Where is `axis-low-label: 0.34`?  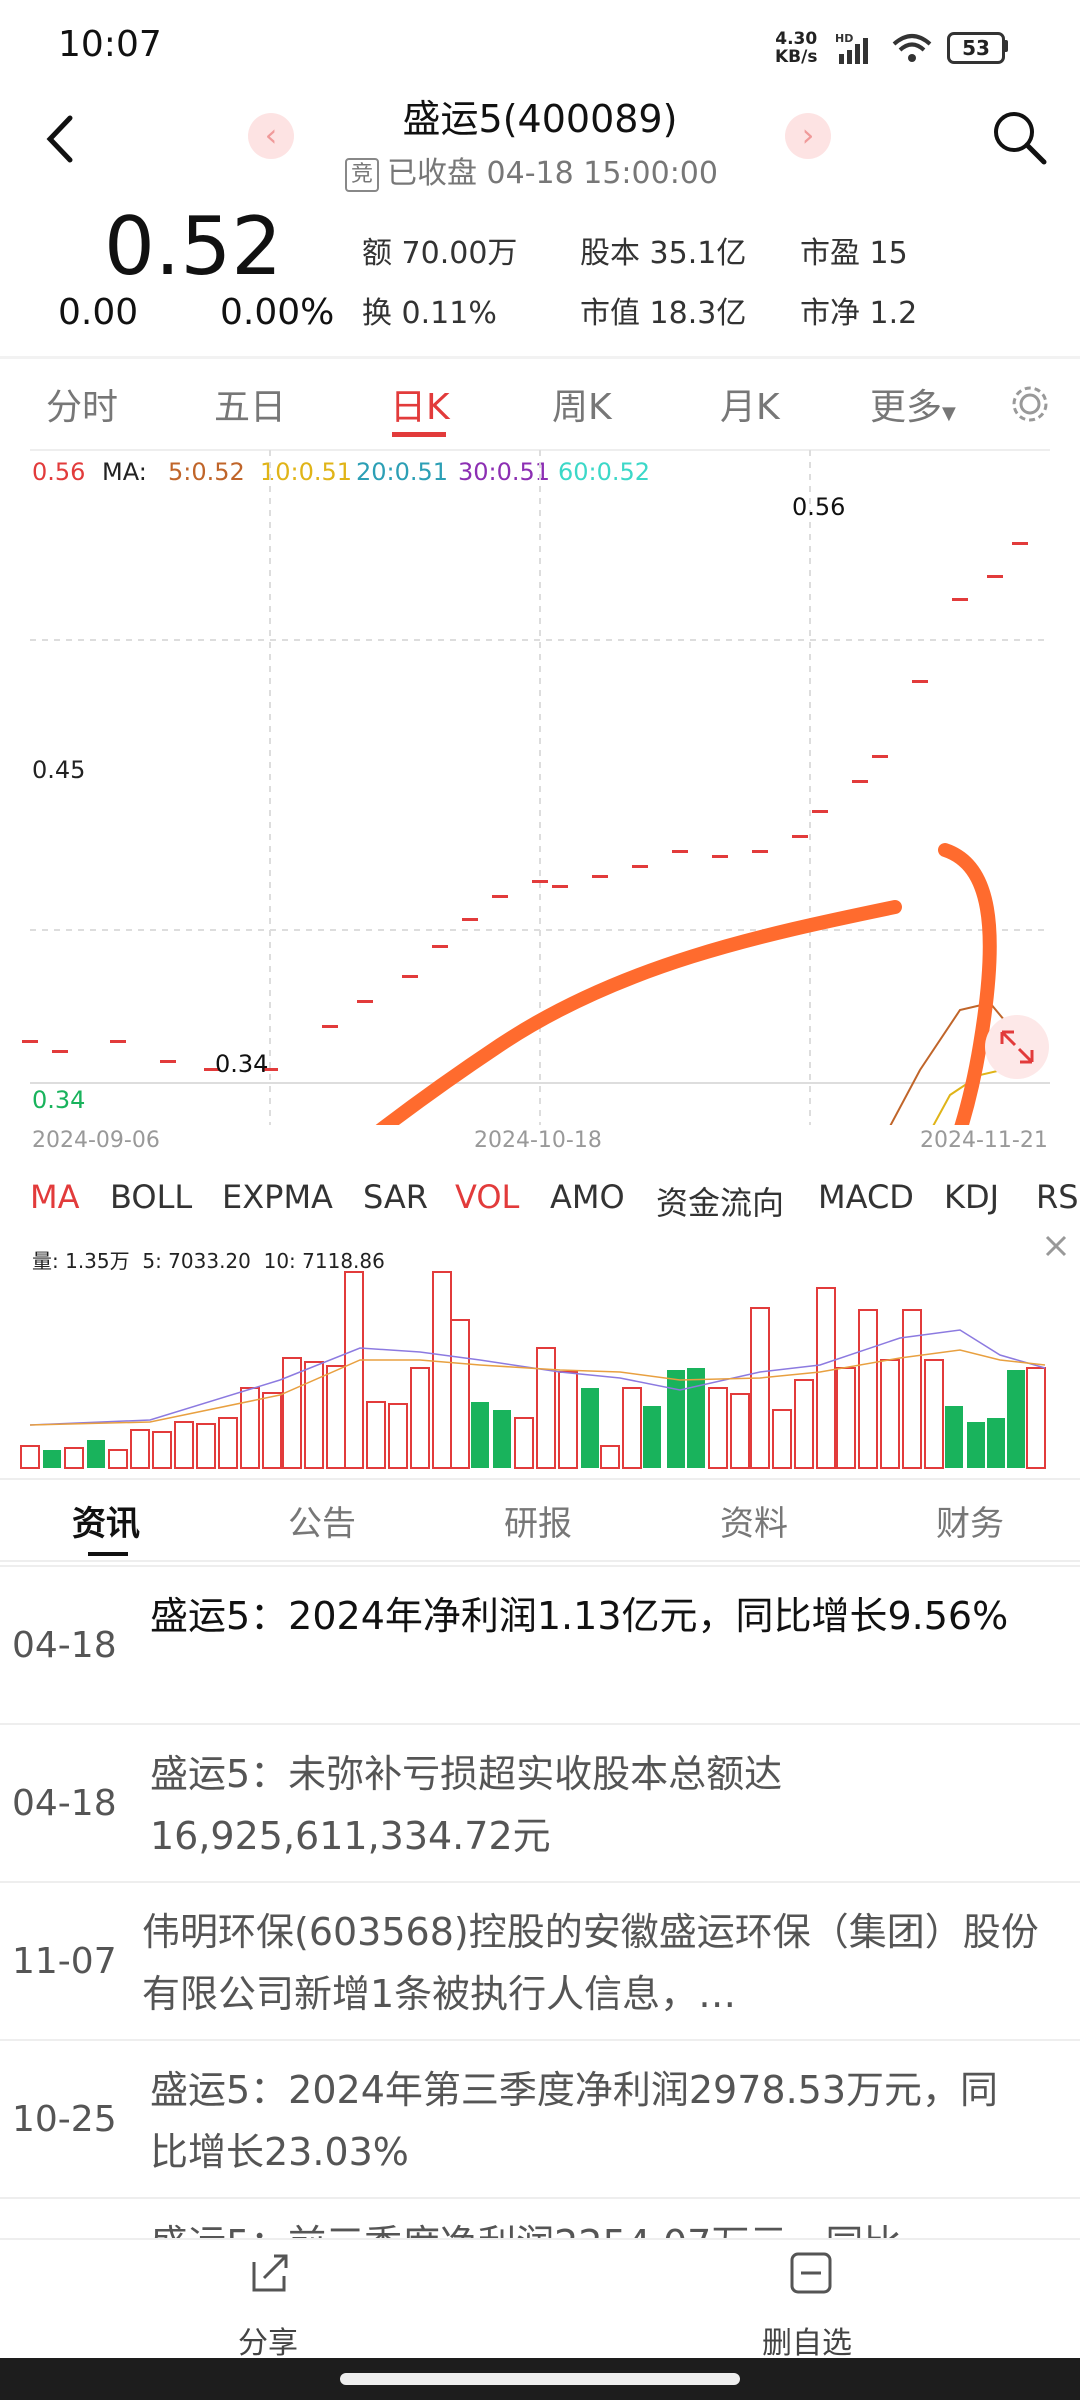
axis-low-label: 0.34 is located at coordinates (242, 1064).